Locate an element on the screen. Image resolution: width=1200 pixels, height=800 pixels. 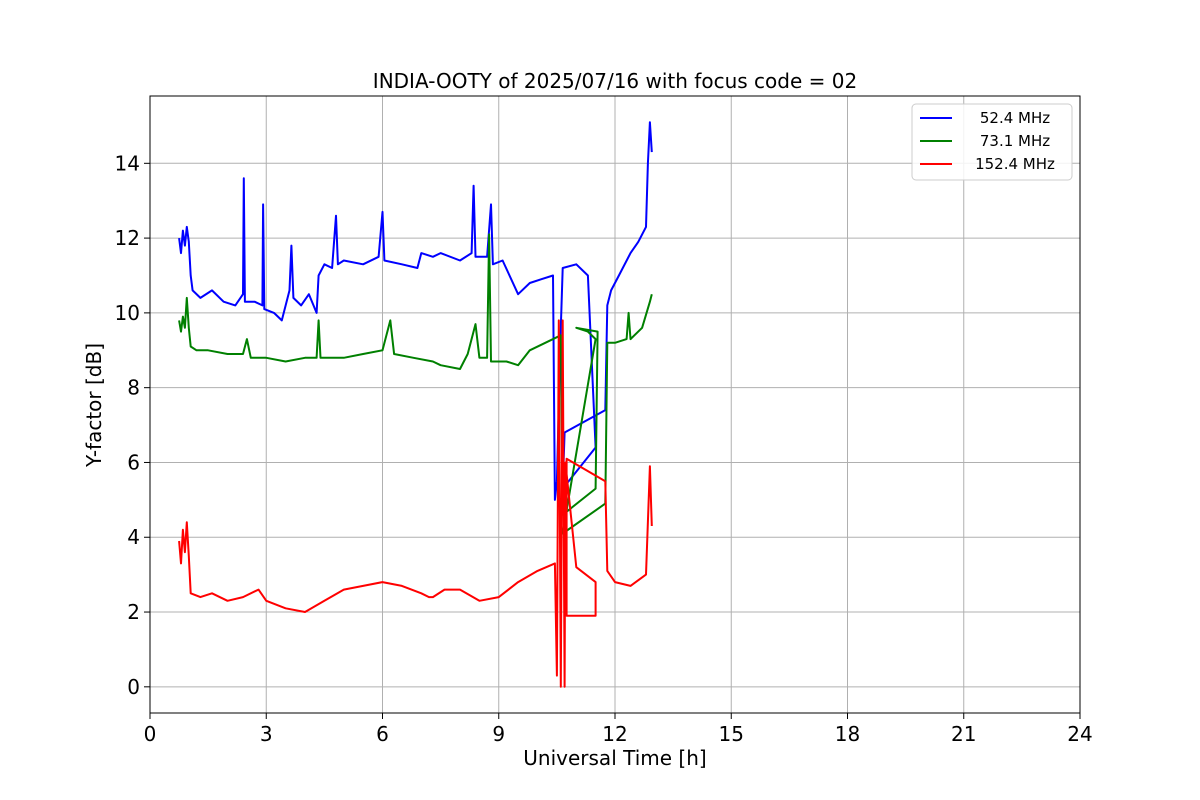
legend: 52.4 MHz 73.1 MHz 152.4 MHz is located at coordinates (992, 142).